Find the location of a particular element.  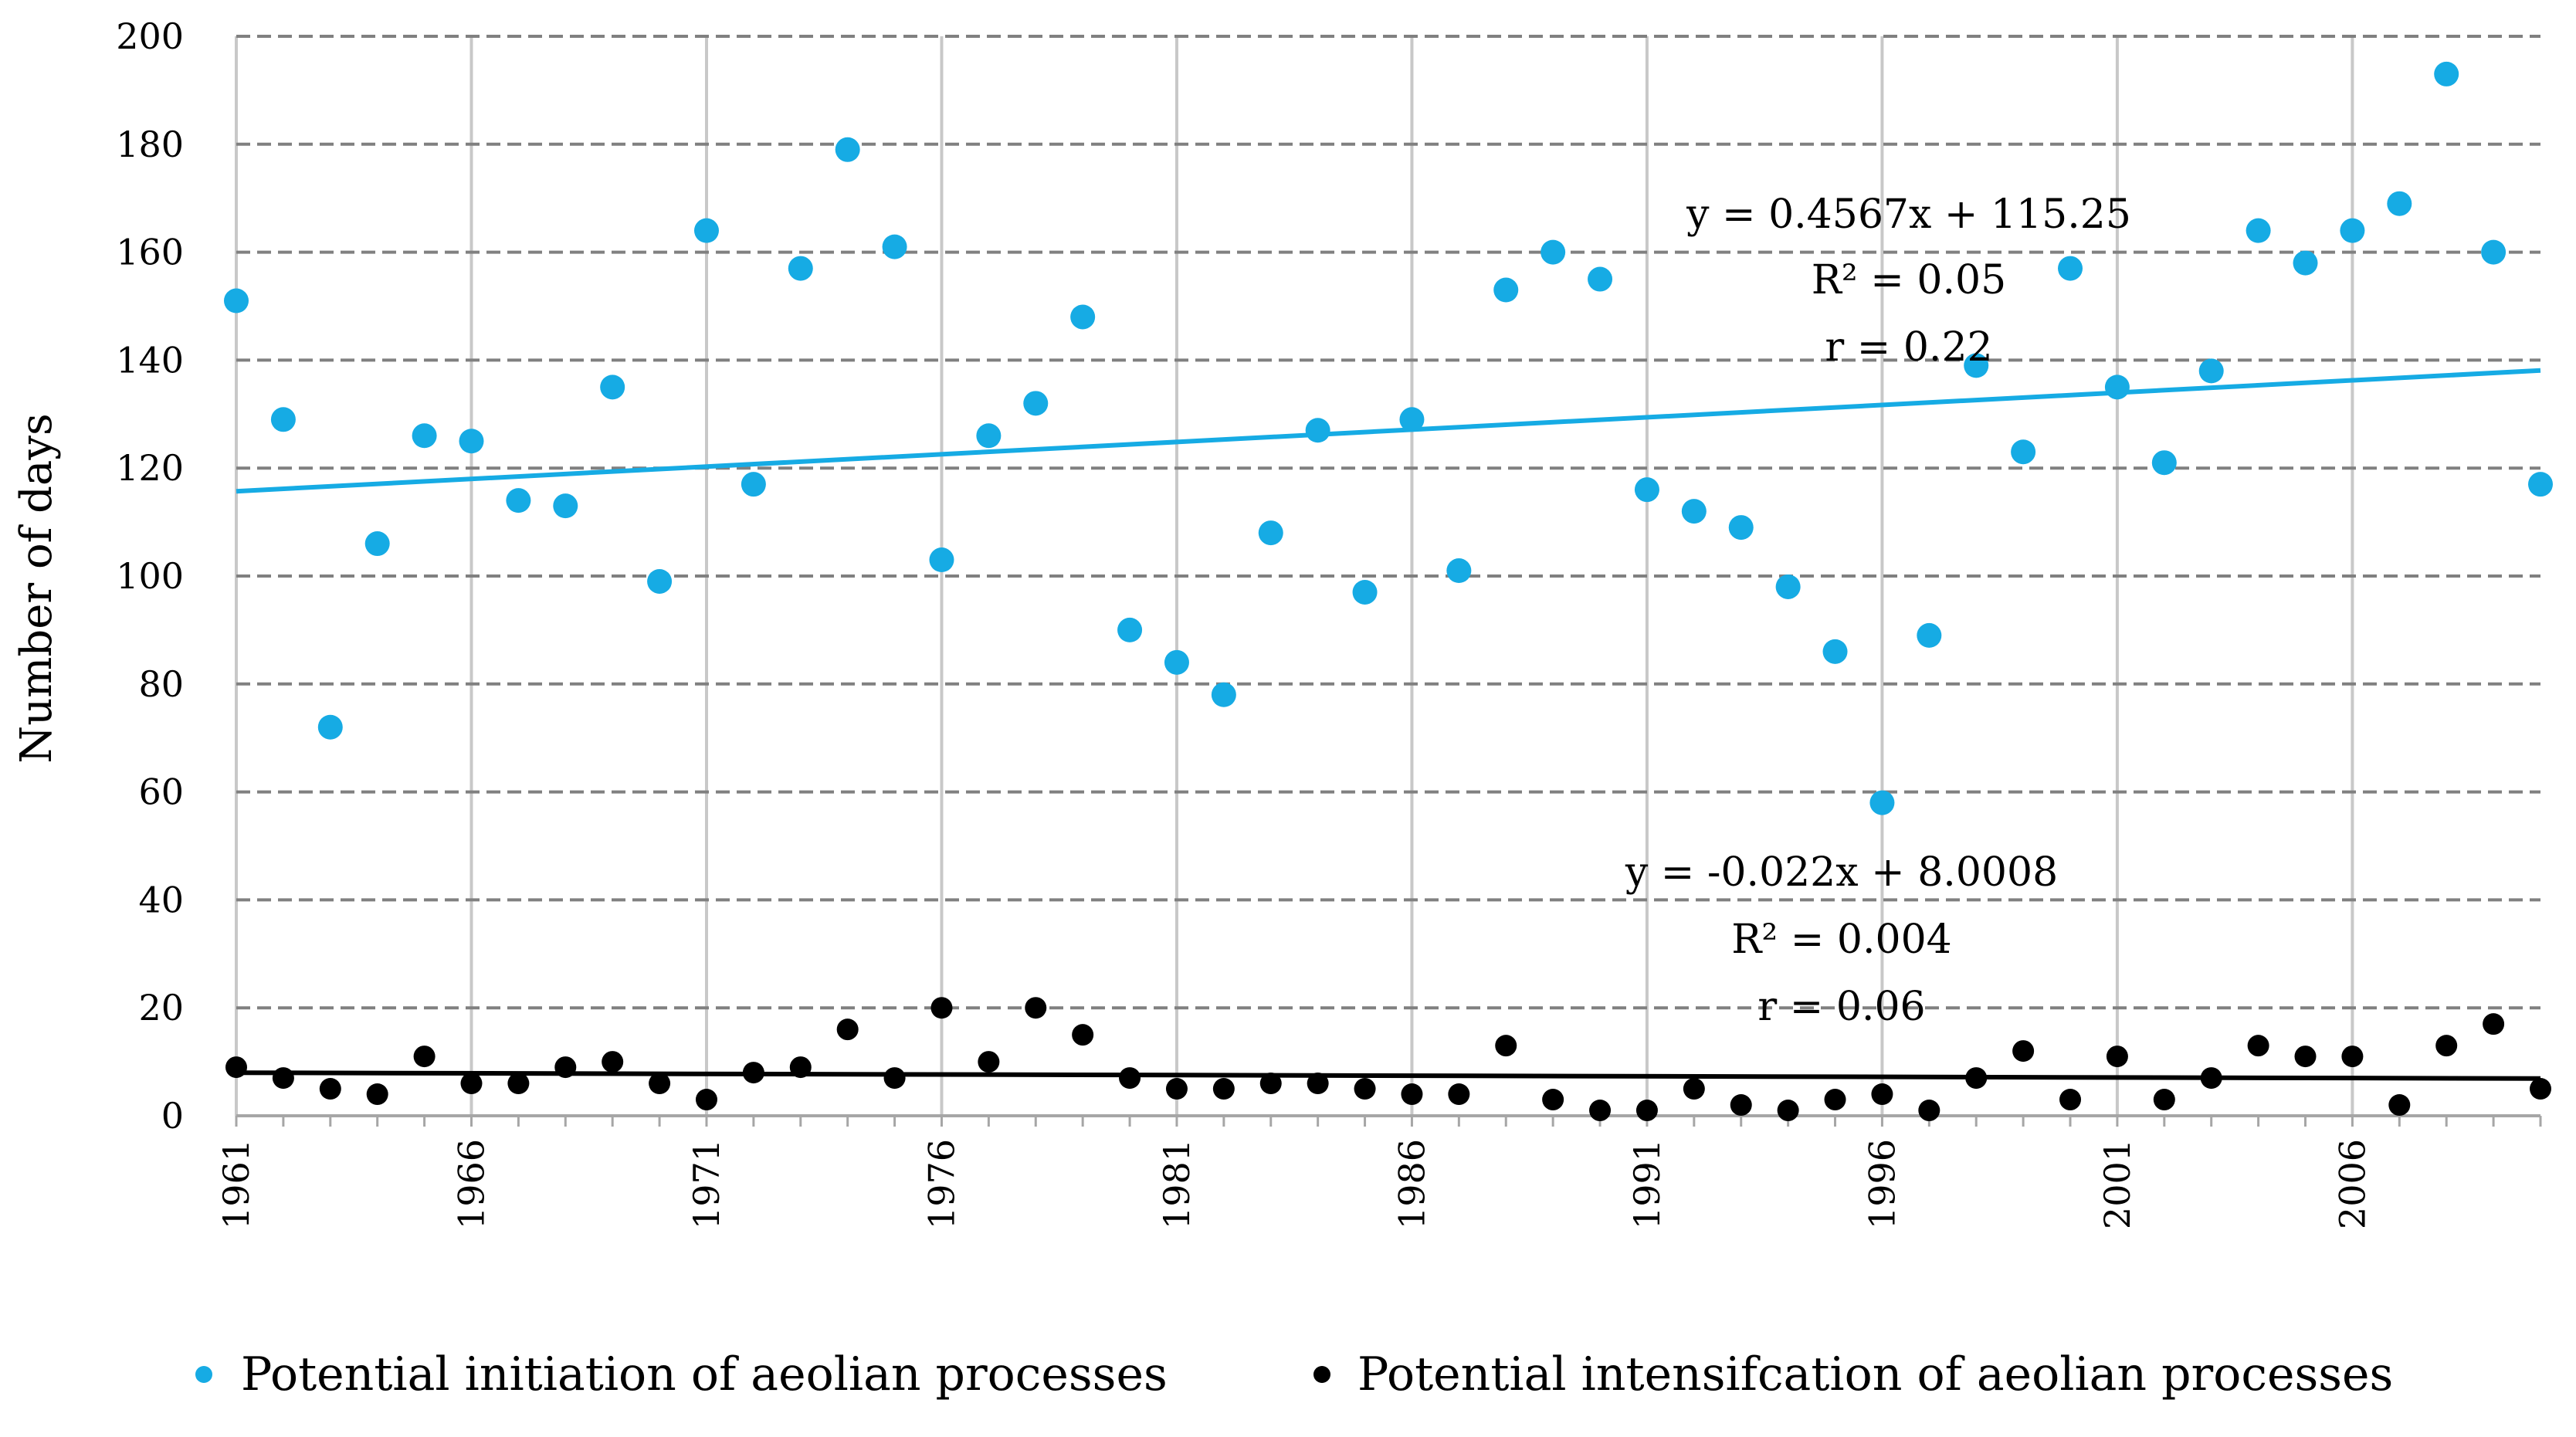

x-tick-label: 1976 is located at coordinates (941, 1184).